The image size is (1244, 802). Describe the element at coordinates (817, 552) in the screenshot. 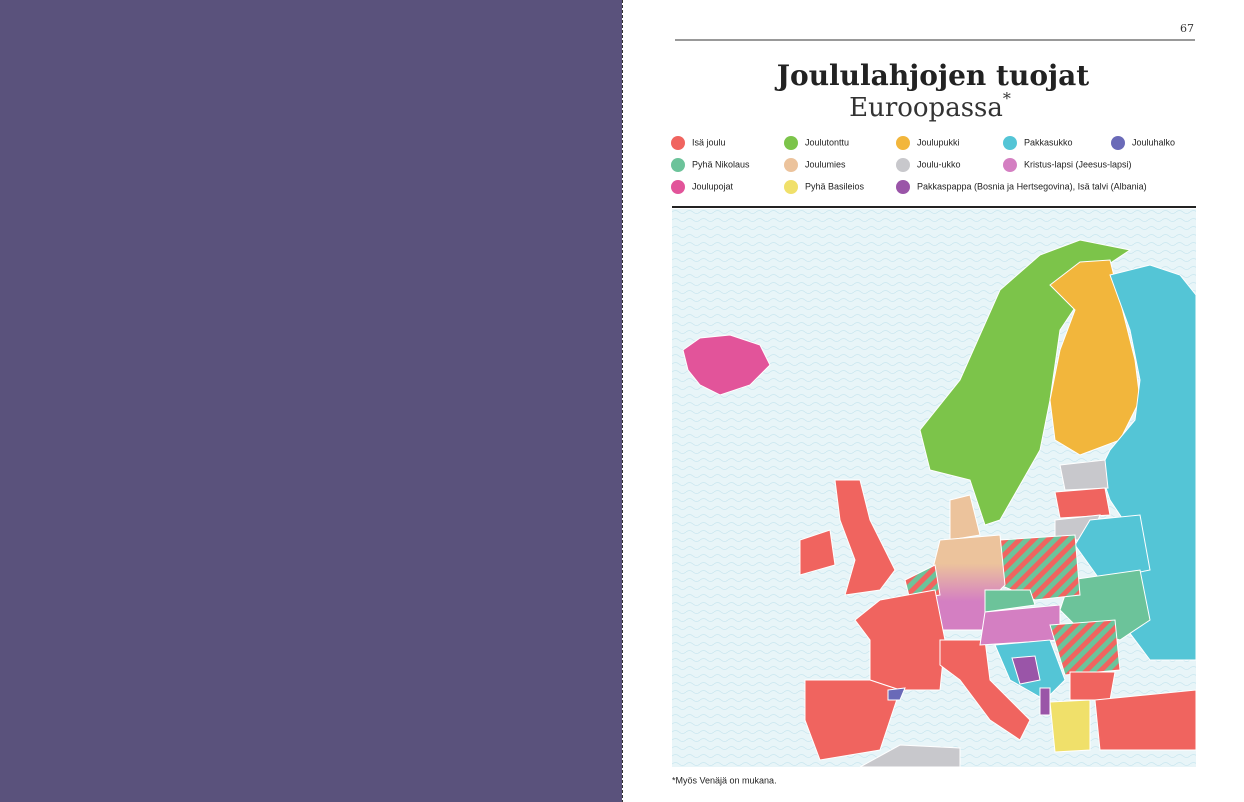

I see `ireland` at that location.